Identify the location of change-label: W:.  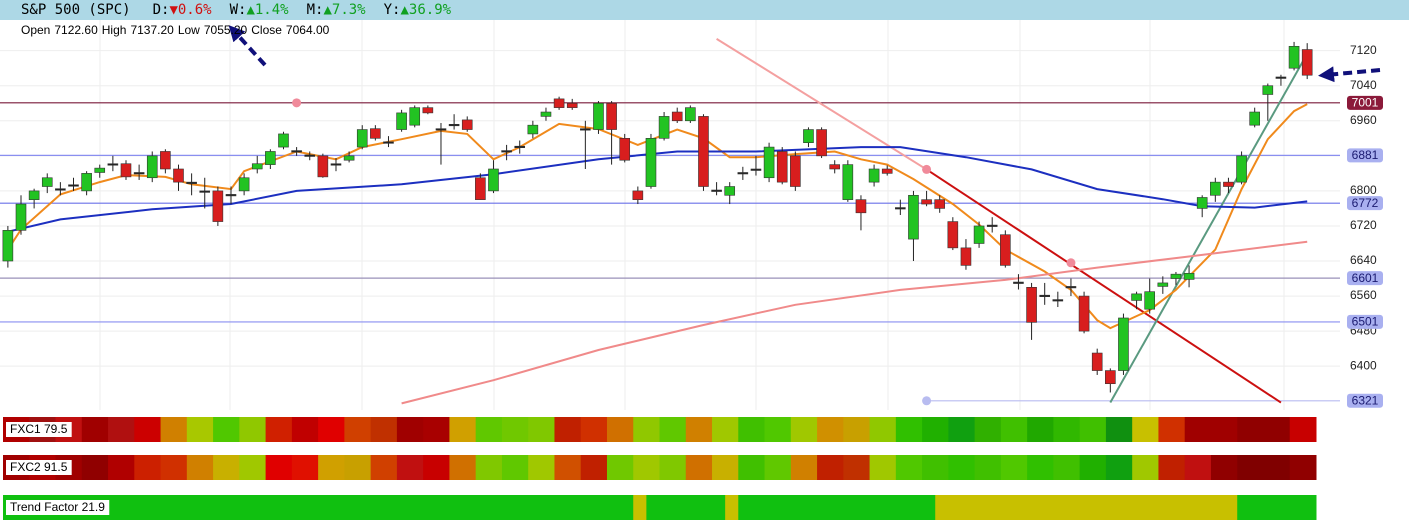
(238, 10).